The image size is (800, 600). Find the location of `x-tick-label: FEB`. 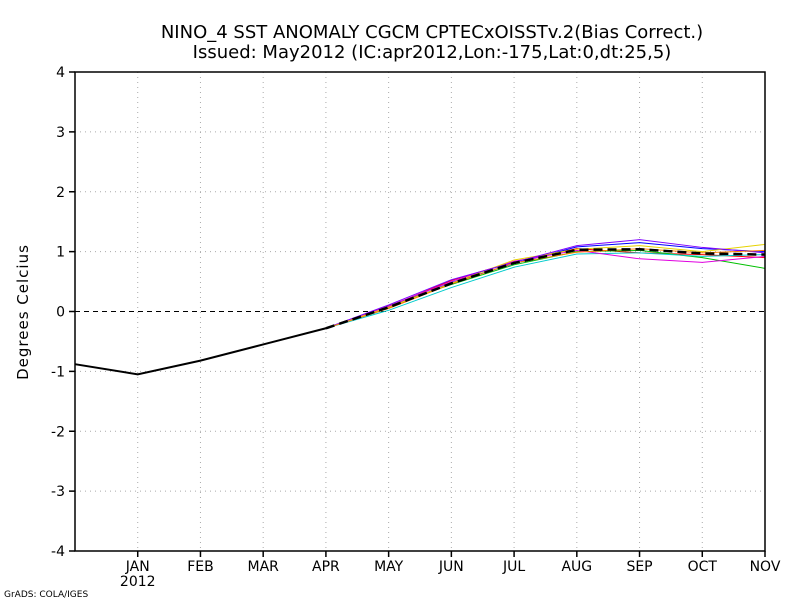

x-tick-label: FEB is located at coordinates (200, 567).